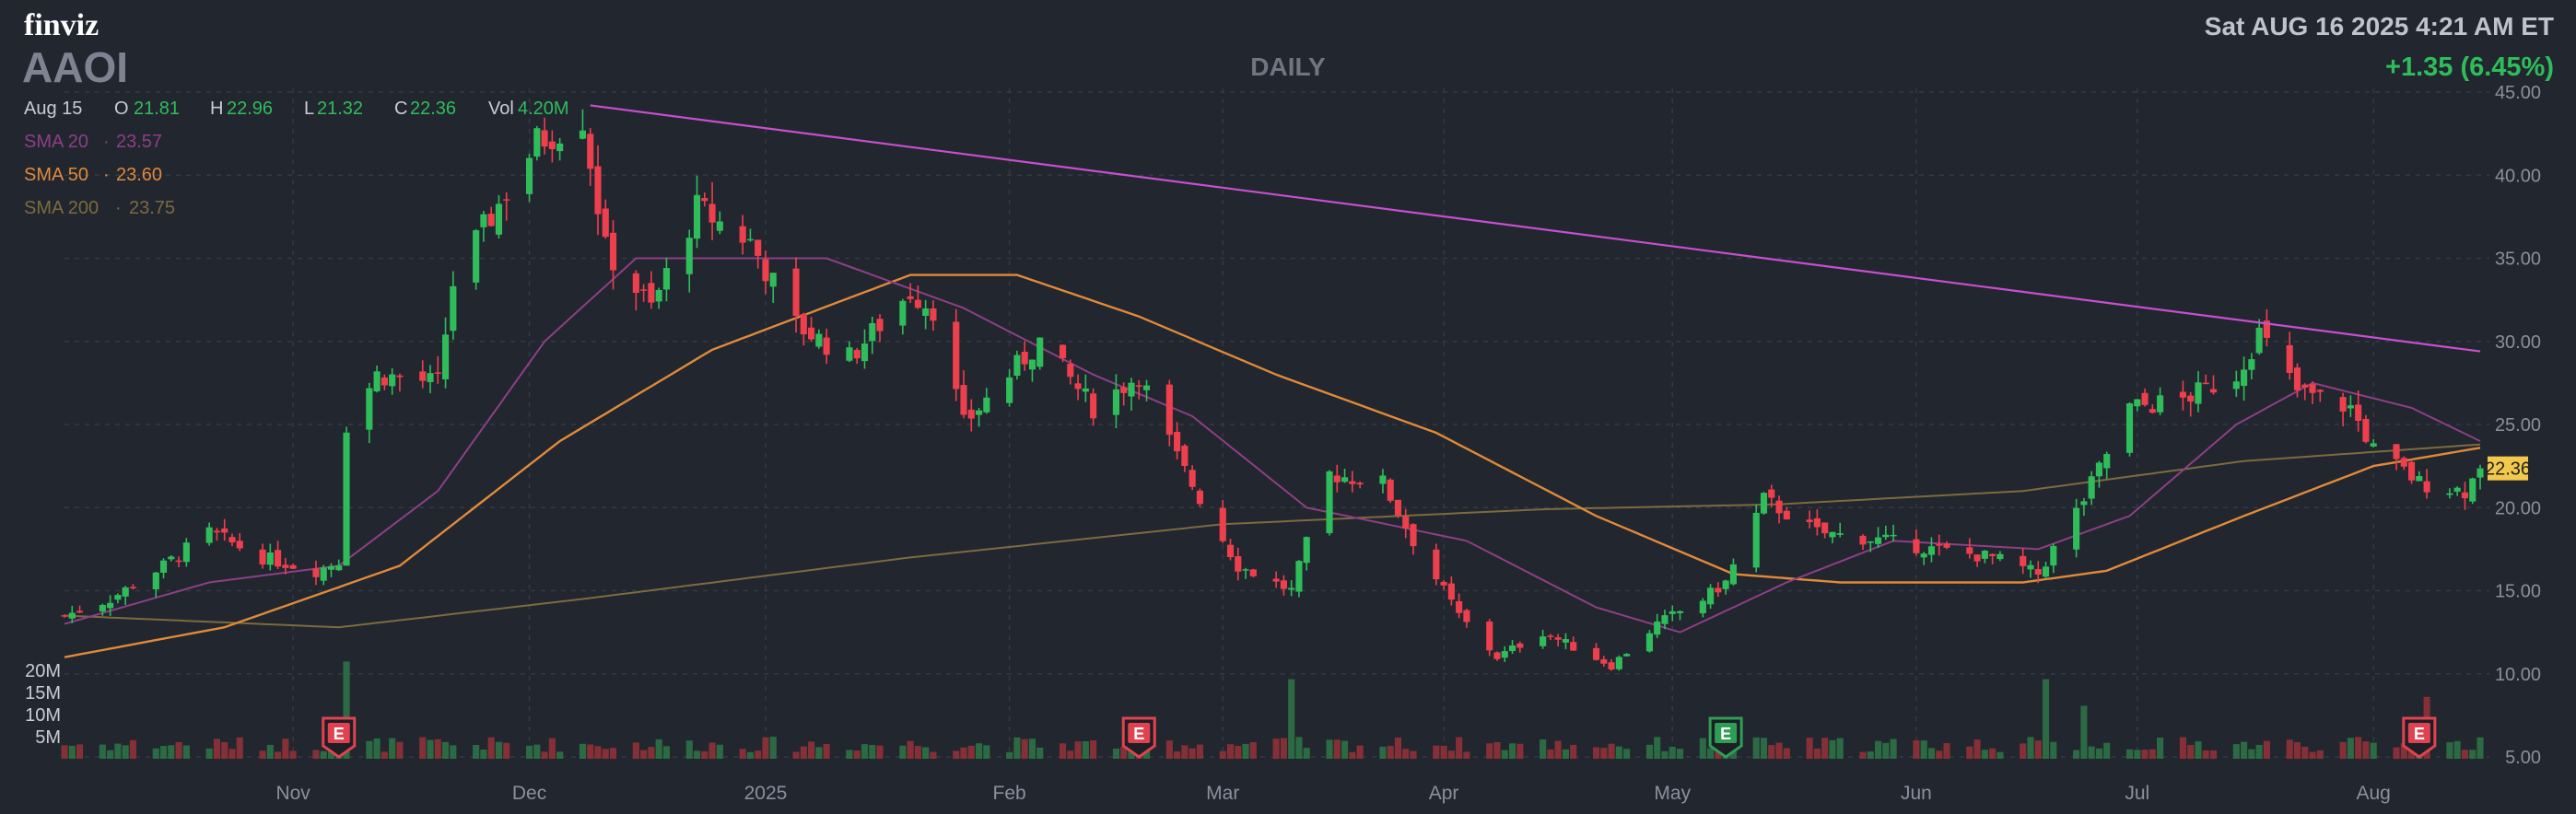 The width and height of the screenshot is (2576, 814). Describe the element at coordinates (766, 793) in the screenshot. I see `date-tick-label: 2025` at that location.